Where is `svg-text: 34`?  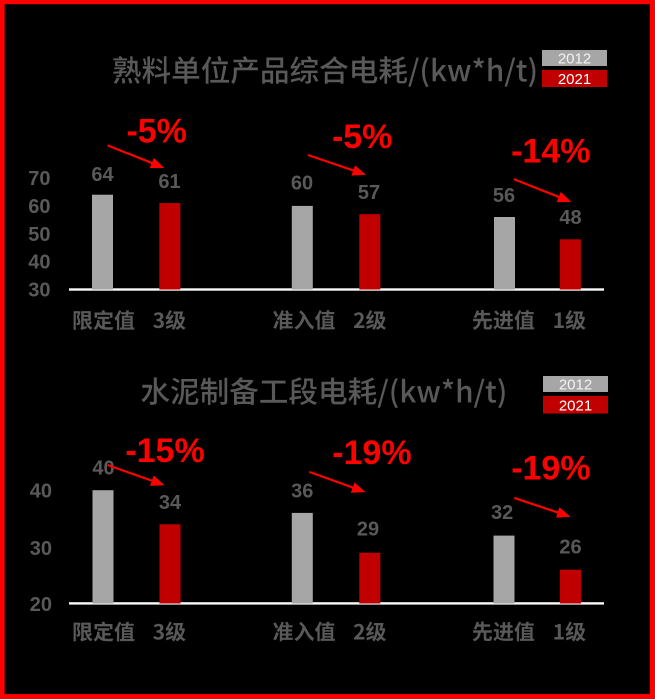 svg-text: 34 is located at coordinates (170, 503).